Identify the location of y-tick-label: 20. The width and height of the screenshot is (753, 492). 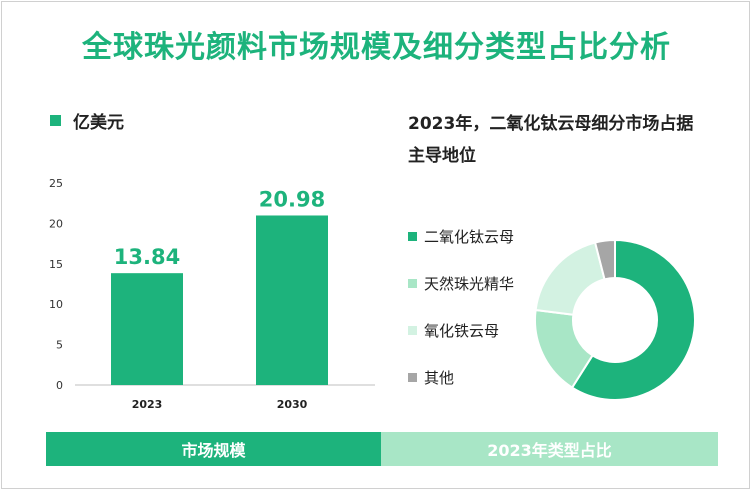
(56, 223).